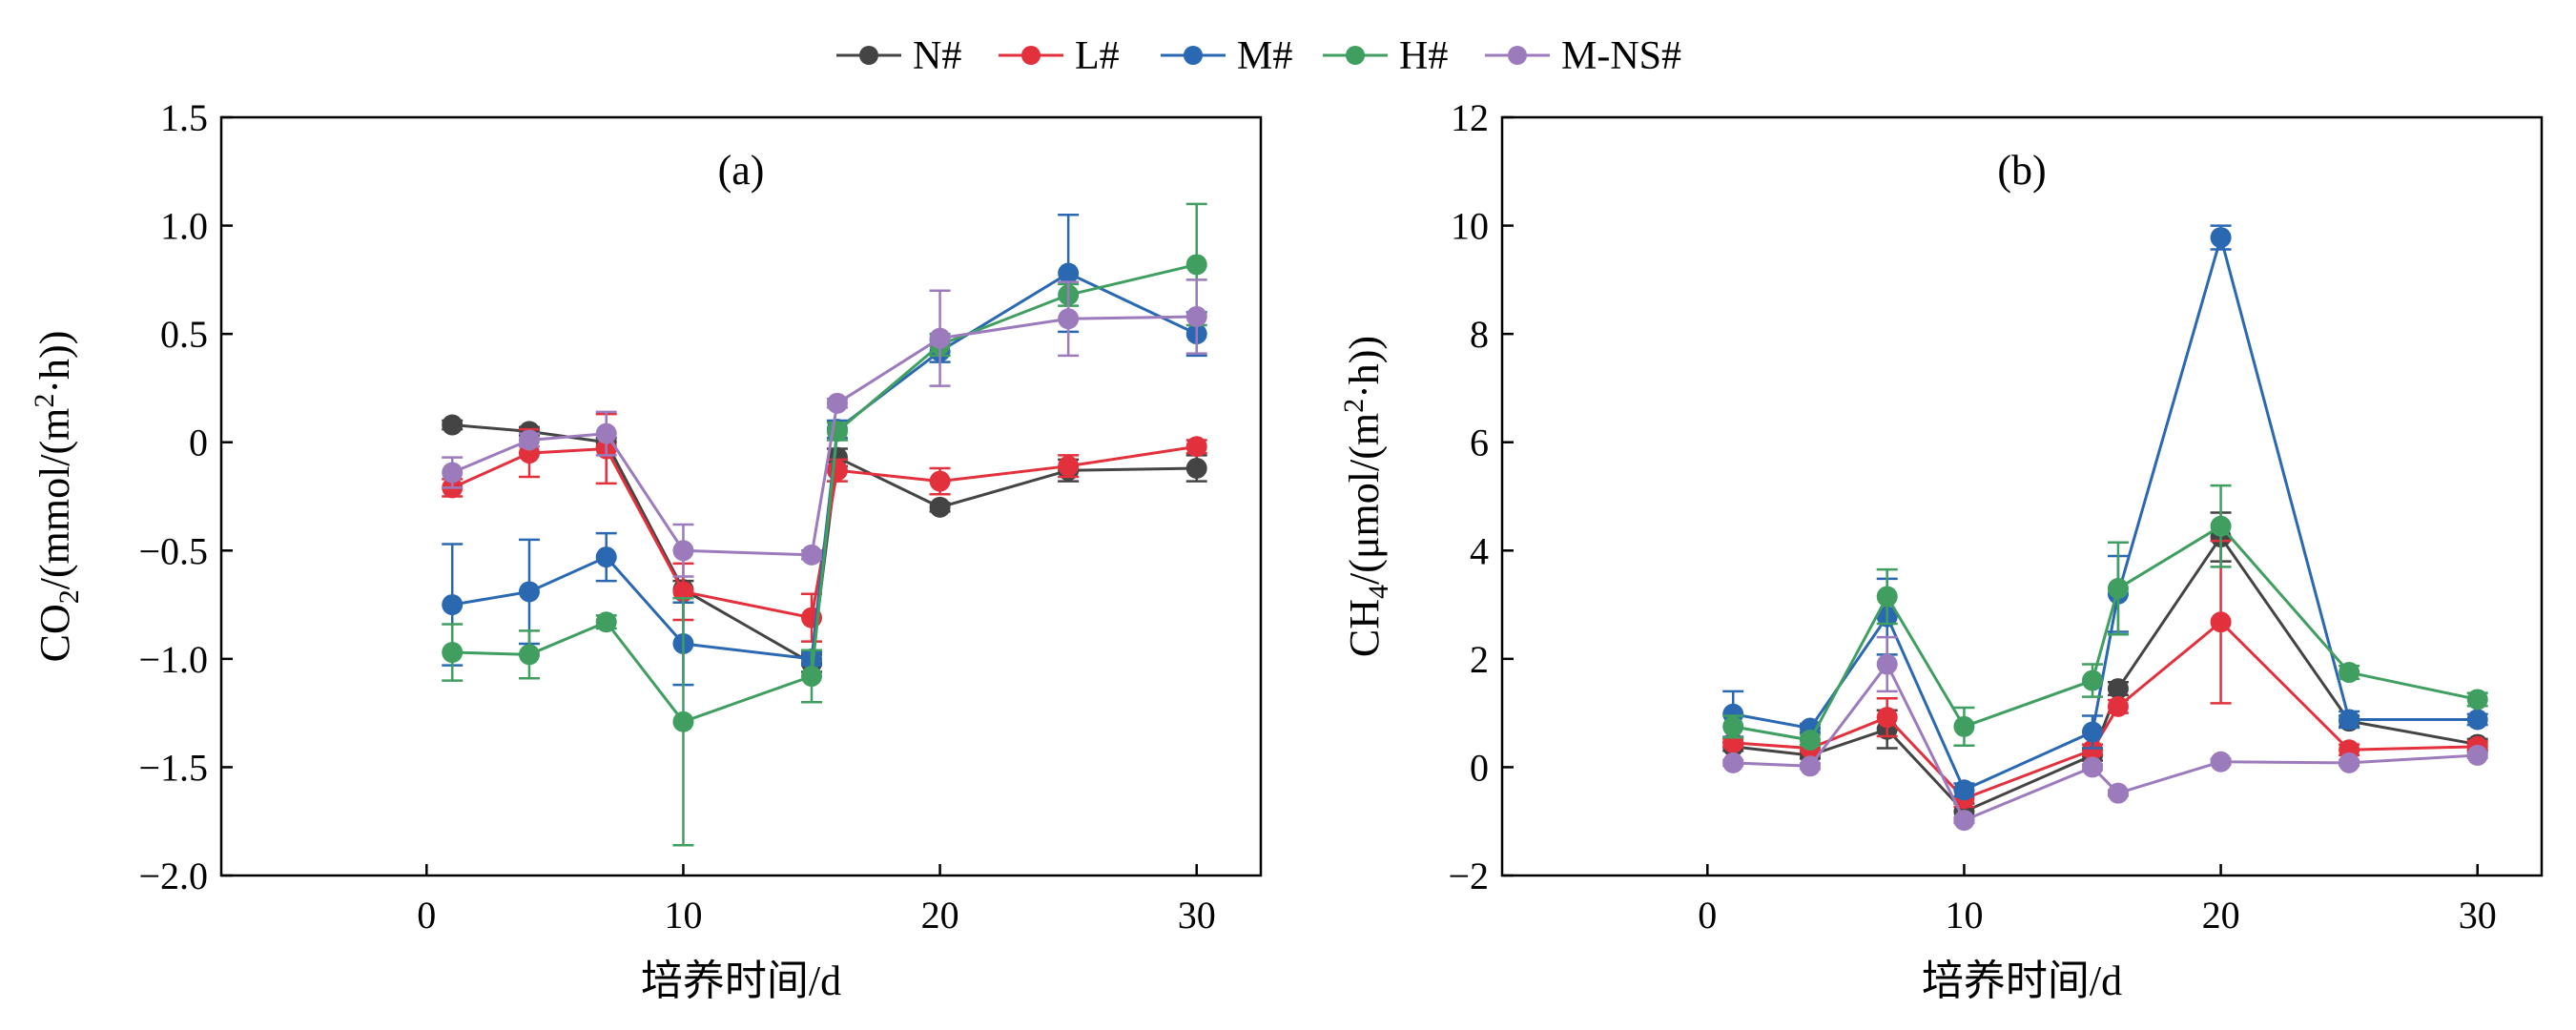 The height and width of the screenshot is (1030, 2576). Describe the element at coordinates (1197, 915) in the screenshot. I see `x-tick-label: 30` at that location.